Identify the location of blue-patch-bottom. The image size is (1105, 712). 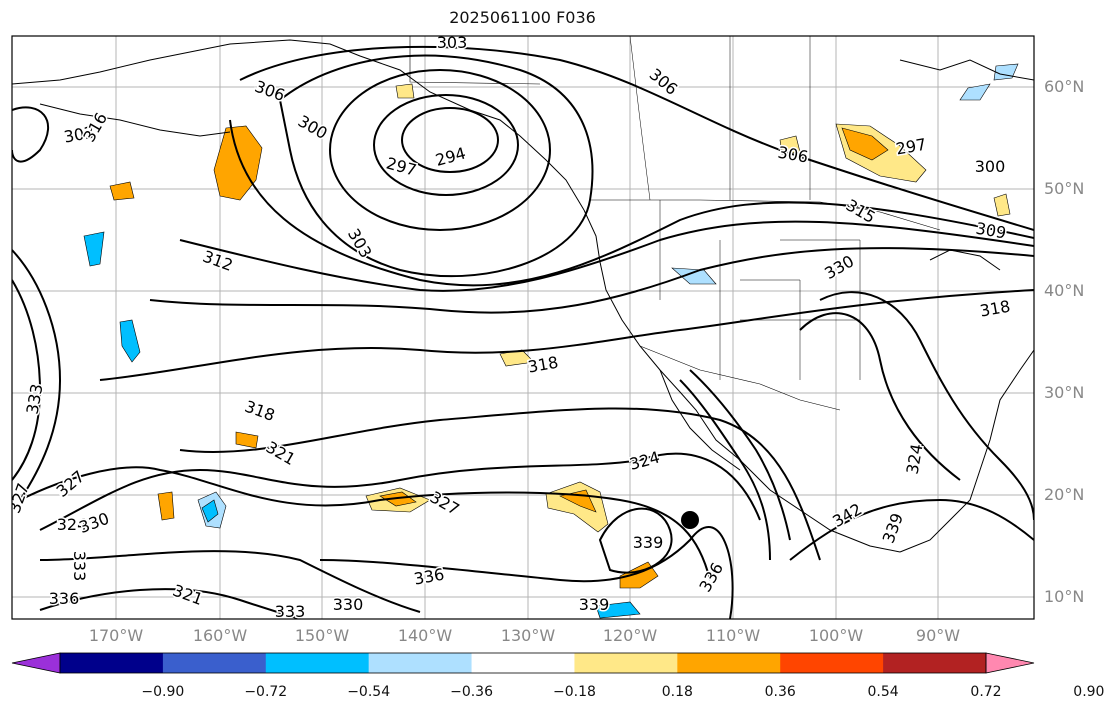
(618, 610).